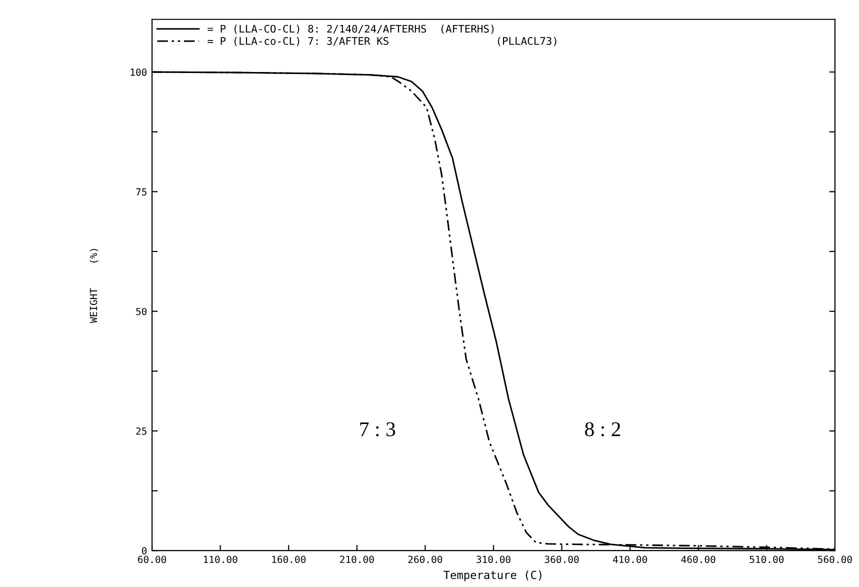 The image size is (859, 587). What do you see at coordinates (630, 560) in the screenshot?
I see `x-tick-label: 410.00` at bounding box center [630, 560].